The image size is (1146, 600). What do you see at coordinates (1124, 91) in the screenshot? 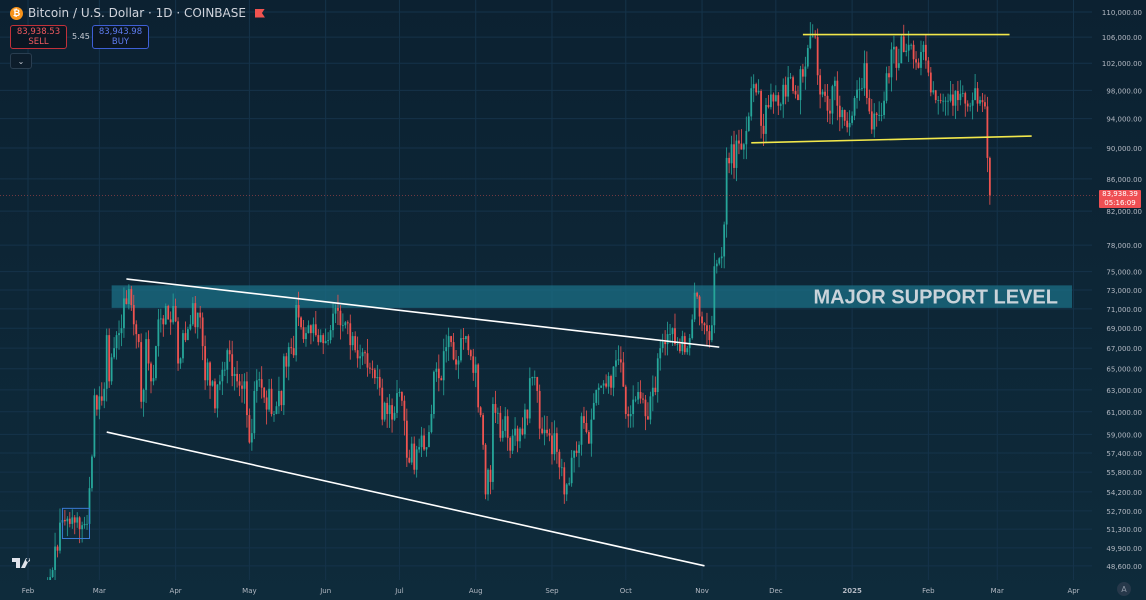
I see `y-tick-label: 98,000.00` at bounding box center [1124, 91].